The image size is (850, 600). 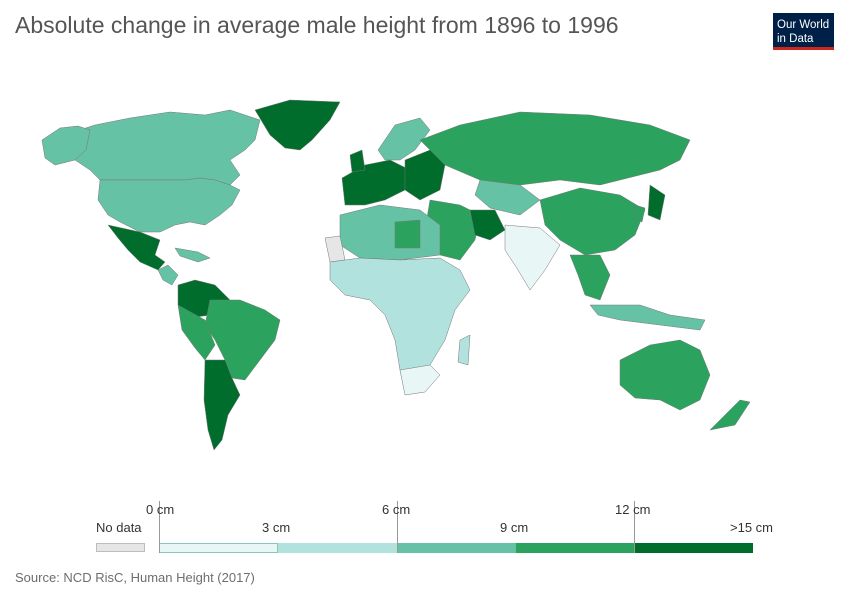 I want to click on legend-label-3: 3 cm, so click(x=276, y=527).